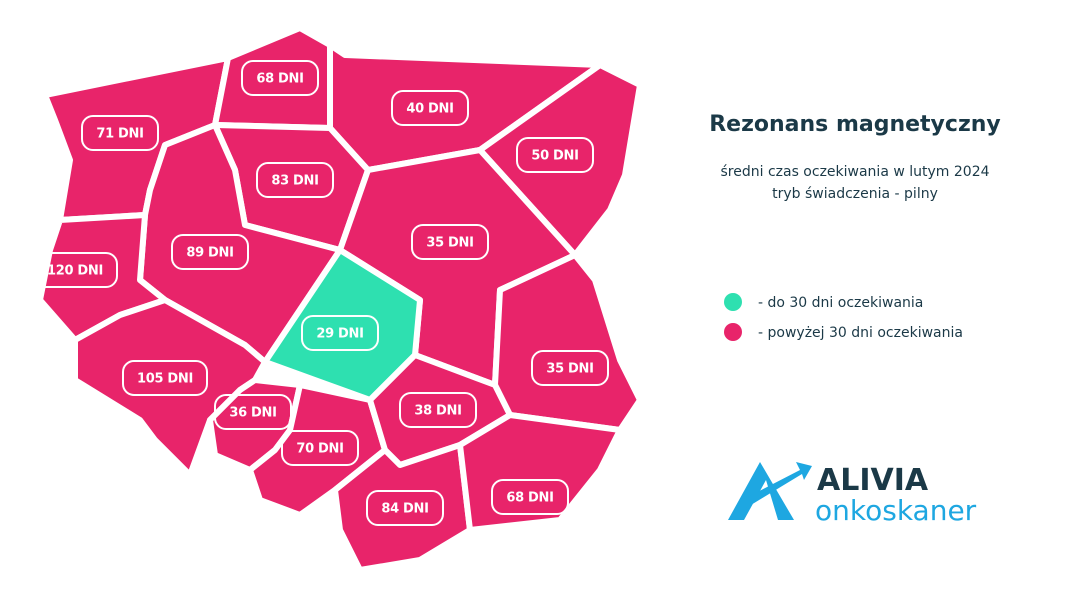 This screenshot has height=602, width=1068. What do you see at coordinates (854, 172) in the screenshot?
I see `subtitle: średni czas oczekiwania w lutym 2024` at bounding box center [854, 172].